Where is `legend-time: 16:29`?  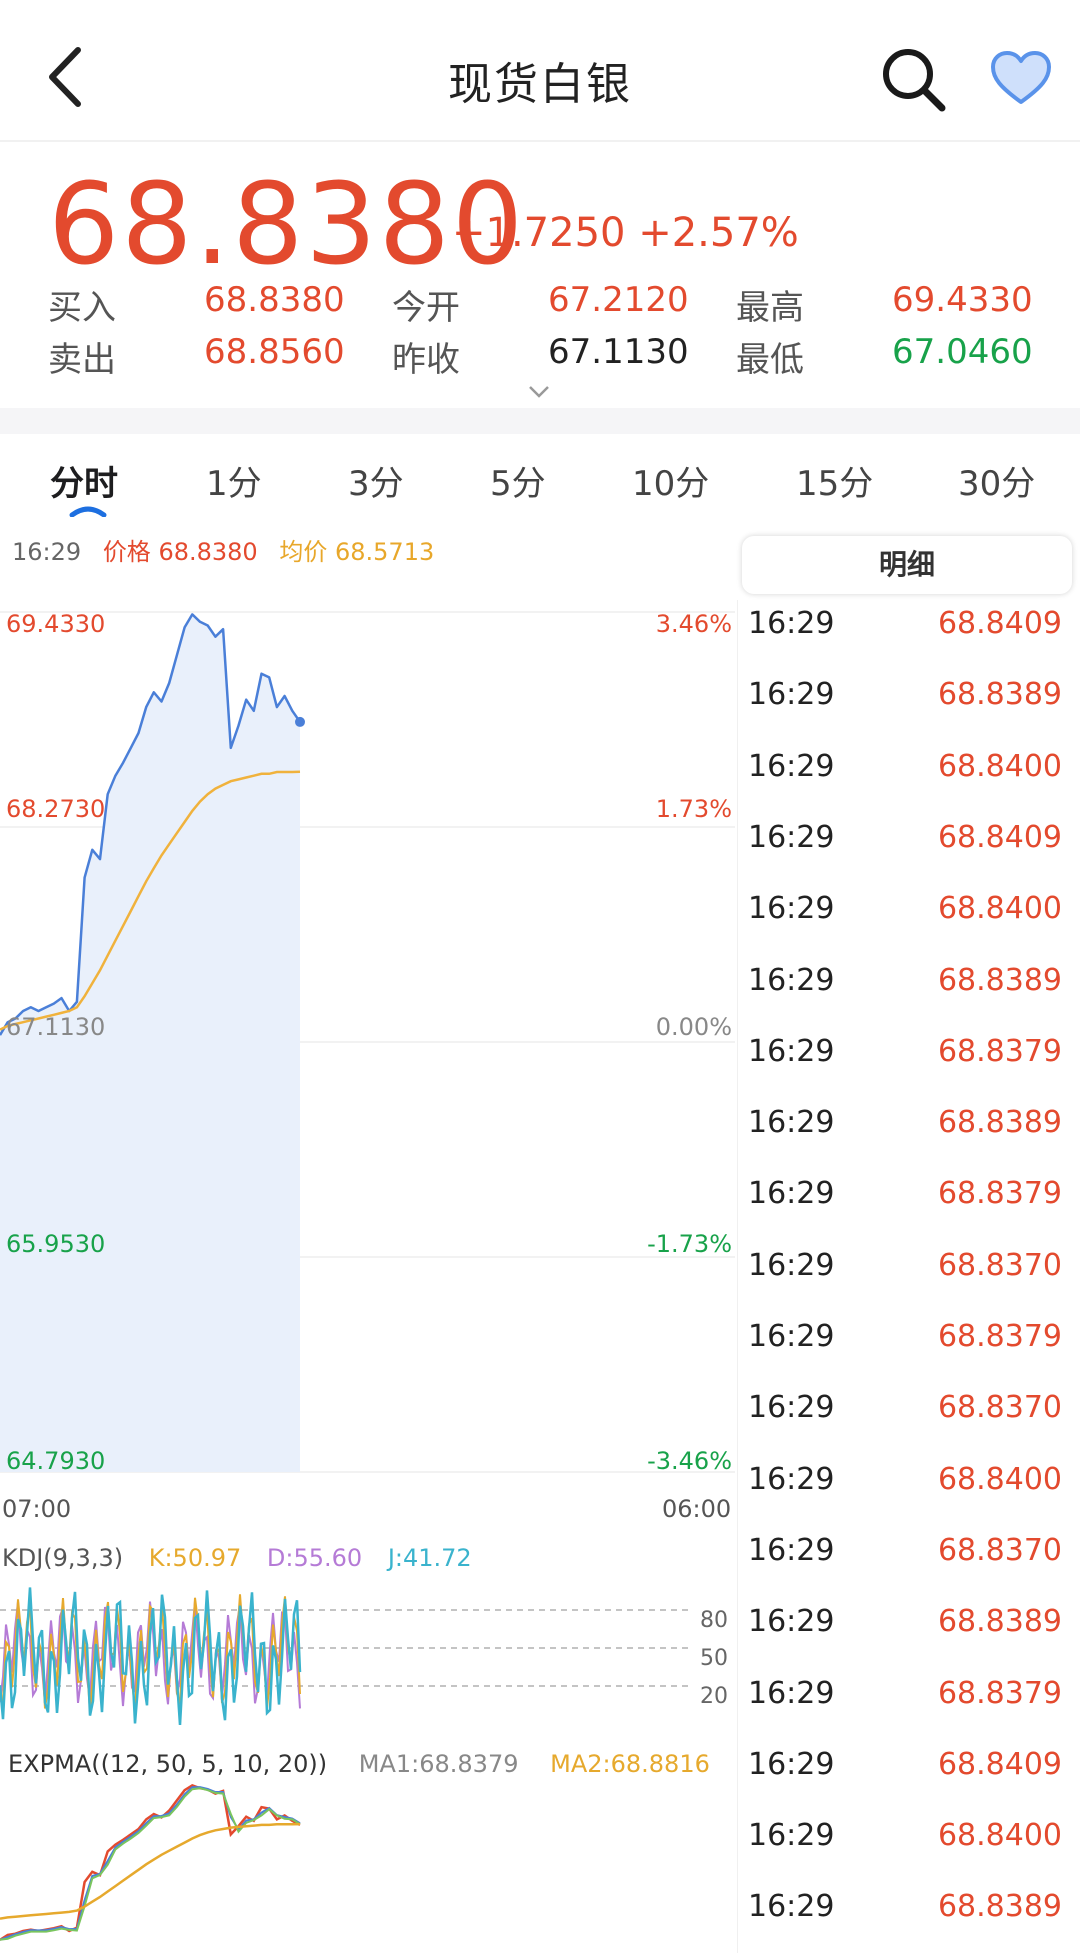
legend-time: 16:29 is located at coordinates (47, 552).